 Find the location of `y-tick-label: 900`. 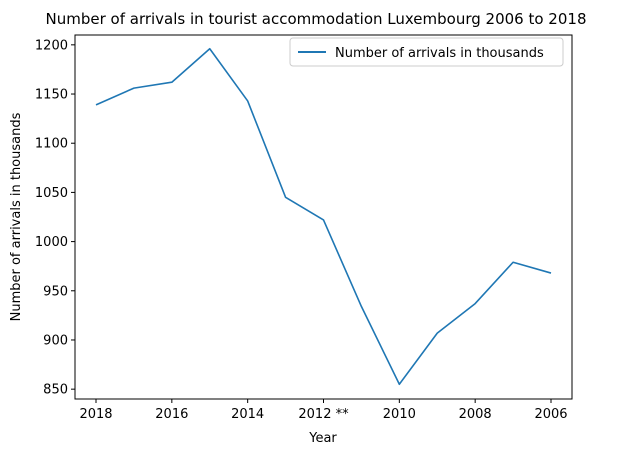

y-tick-label: 900 is located at coordinates (55, 340).